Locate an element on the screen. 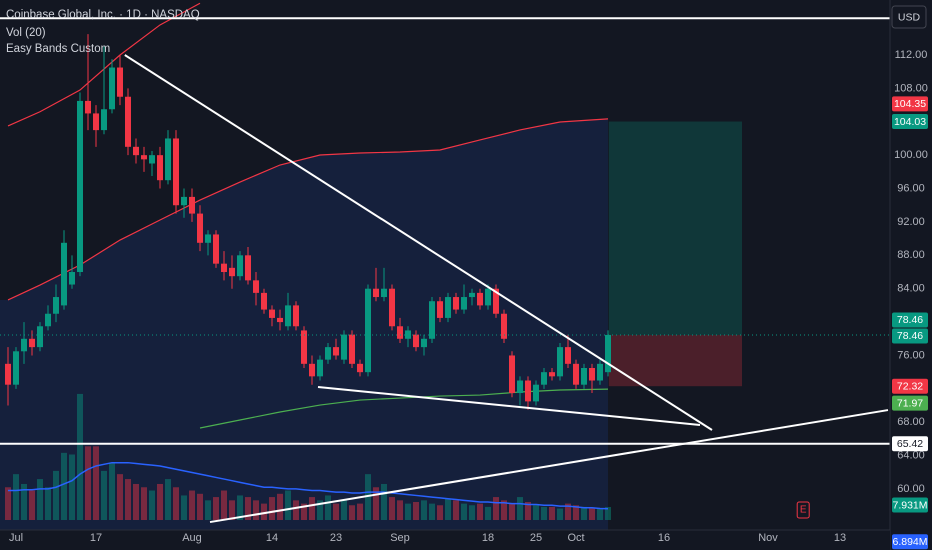  volume-last-label-box is located at coordinates (910, 505).